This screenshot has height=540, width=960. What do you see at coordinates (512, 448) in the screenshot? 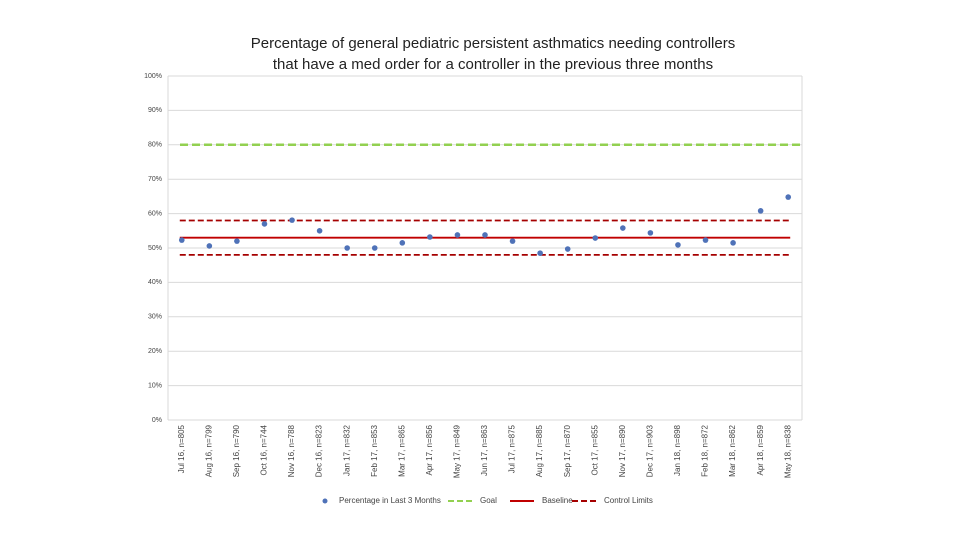
I see `x-tick-label: Jul 17, n=875` at bounding box center [512, 448].